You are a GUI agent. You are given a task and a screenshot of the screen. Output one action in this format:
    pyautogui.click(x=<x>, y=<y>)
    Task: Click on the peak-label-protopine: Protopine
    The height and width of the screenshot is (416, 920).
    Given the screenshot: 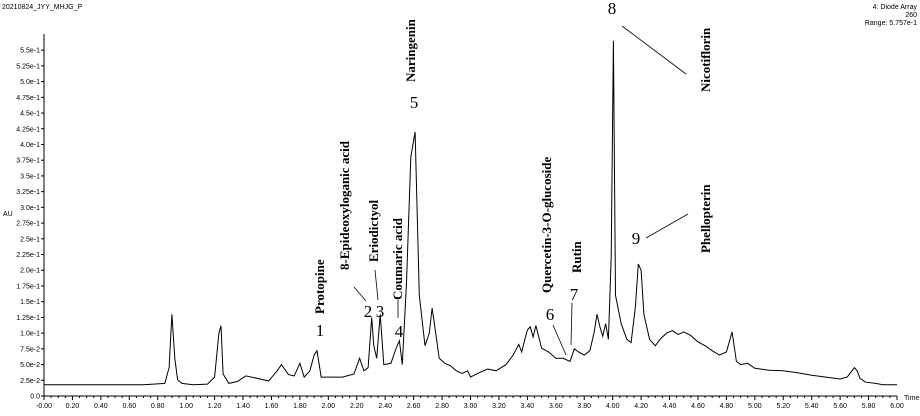 What is the action you would take?
    pyautogui.click(x=319, y=286)
    